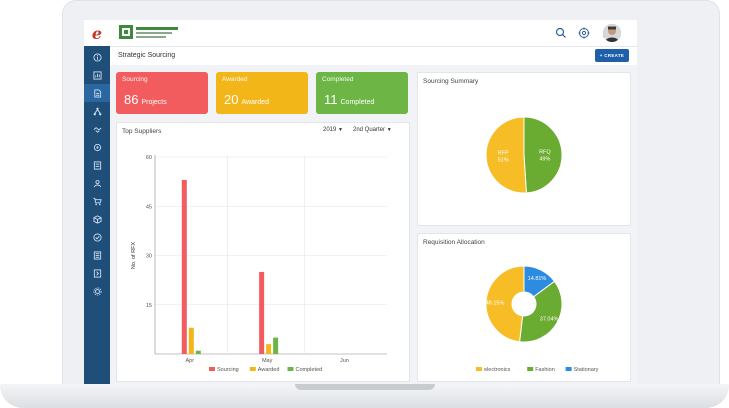 The image size is (729, 408). Describe the element at coordinates (235, 79) in the screenshot. I see `awarded-card-title: Awarded` at that location.